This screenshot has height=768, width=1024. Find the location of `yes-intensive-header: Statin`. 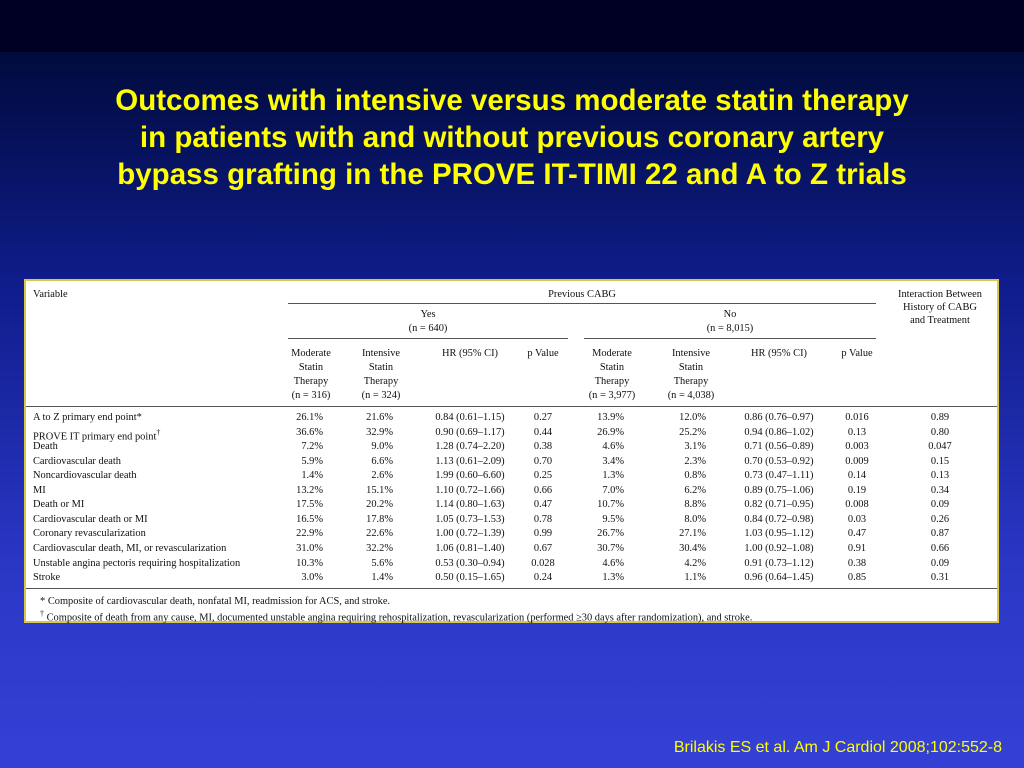

yes-intensive-header: Statin is located at coordinates (381, 367).